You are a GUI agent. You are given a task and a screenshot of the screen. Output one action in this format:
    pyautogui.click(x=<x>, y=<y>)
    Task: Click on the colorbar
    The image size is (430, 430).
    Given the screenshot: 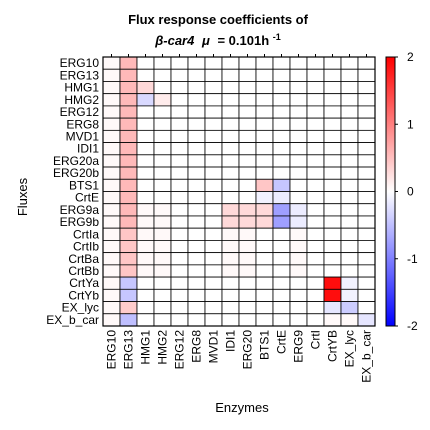 What is the action you would take?
    pyautogui.click(x=390, y=191)
    